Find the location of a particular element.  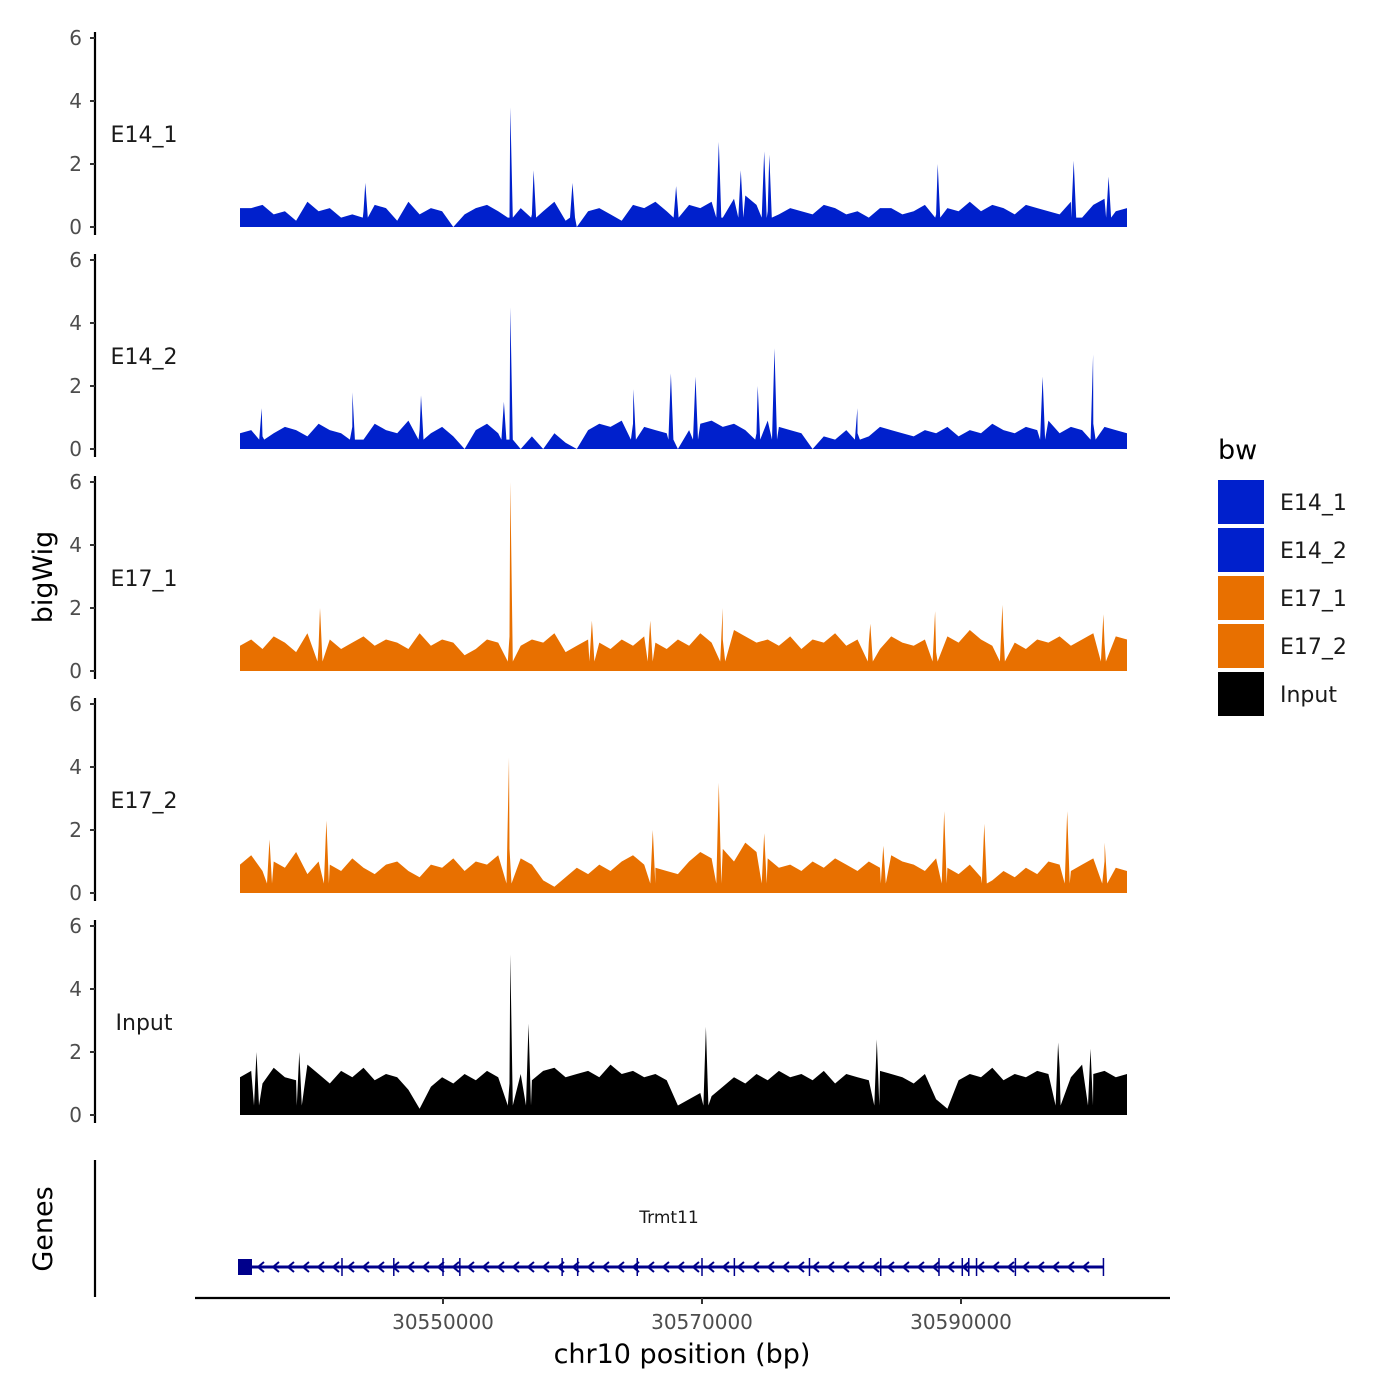

legend-item: Input is located at coordinates (1277, 694).